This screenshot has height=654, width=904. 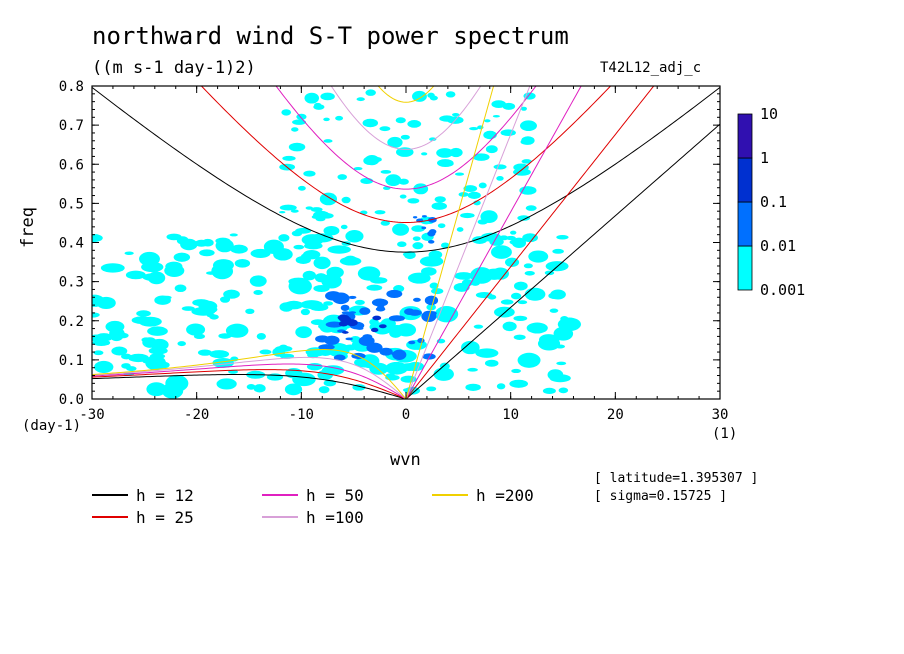 I want to click on x-tick-label: 30, so click(x=720, y=415).